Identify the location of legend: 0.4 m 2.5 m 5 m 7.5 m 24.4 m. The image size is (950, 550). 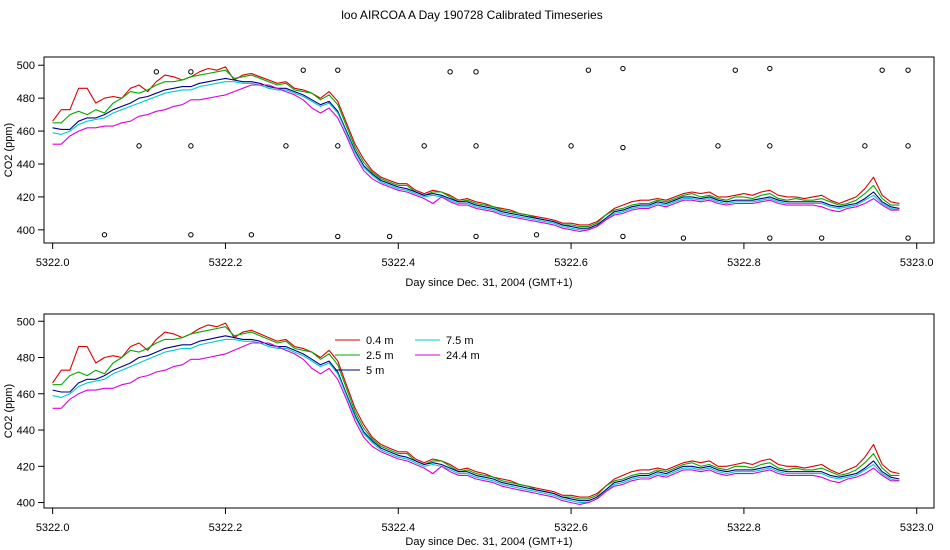
(407, 356).